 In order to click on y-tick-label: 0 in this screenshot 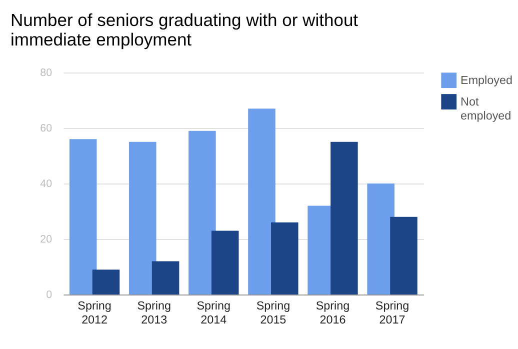, I will do `click(49, 294)`.